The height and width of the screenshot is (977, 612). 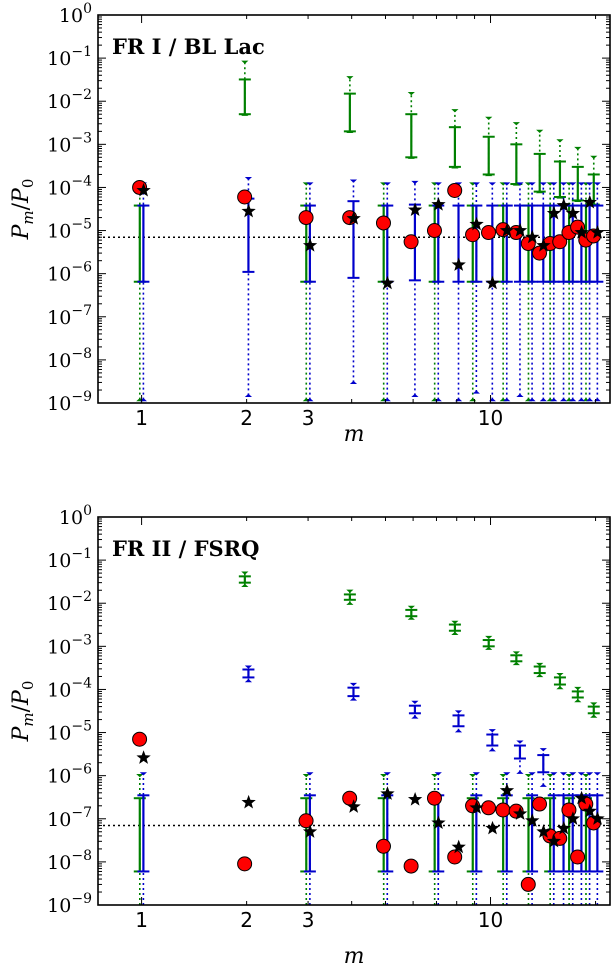 What do you see at coordinates (308, 418) in the screenshot?
I see `x-tick-label: 3` at bounding box center [308, 418].